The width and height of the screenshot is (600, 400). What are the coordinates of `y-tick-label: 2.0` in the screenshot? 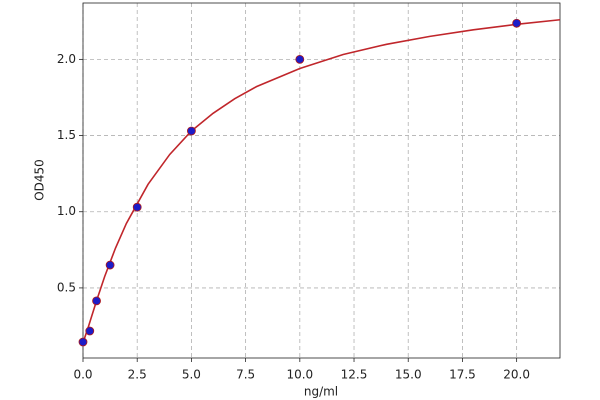 It's located at (66, 59).